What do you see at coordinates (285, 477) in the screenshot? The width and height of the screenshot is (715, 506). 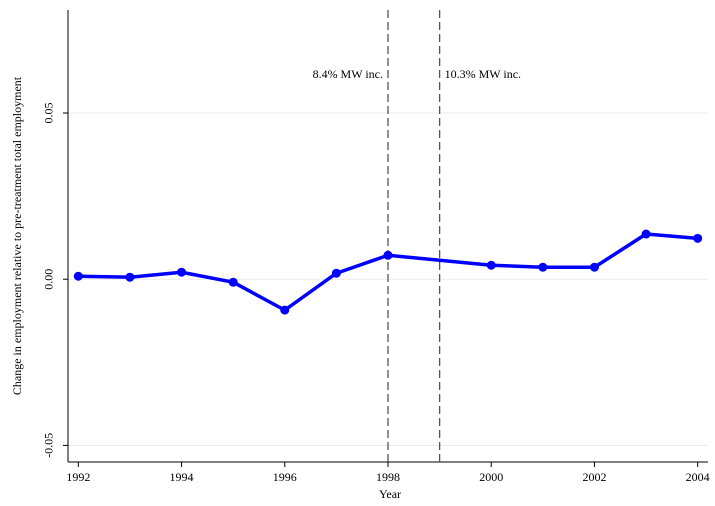 I see `x-tick-label: 1996` at bounding box center [285, 477].